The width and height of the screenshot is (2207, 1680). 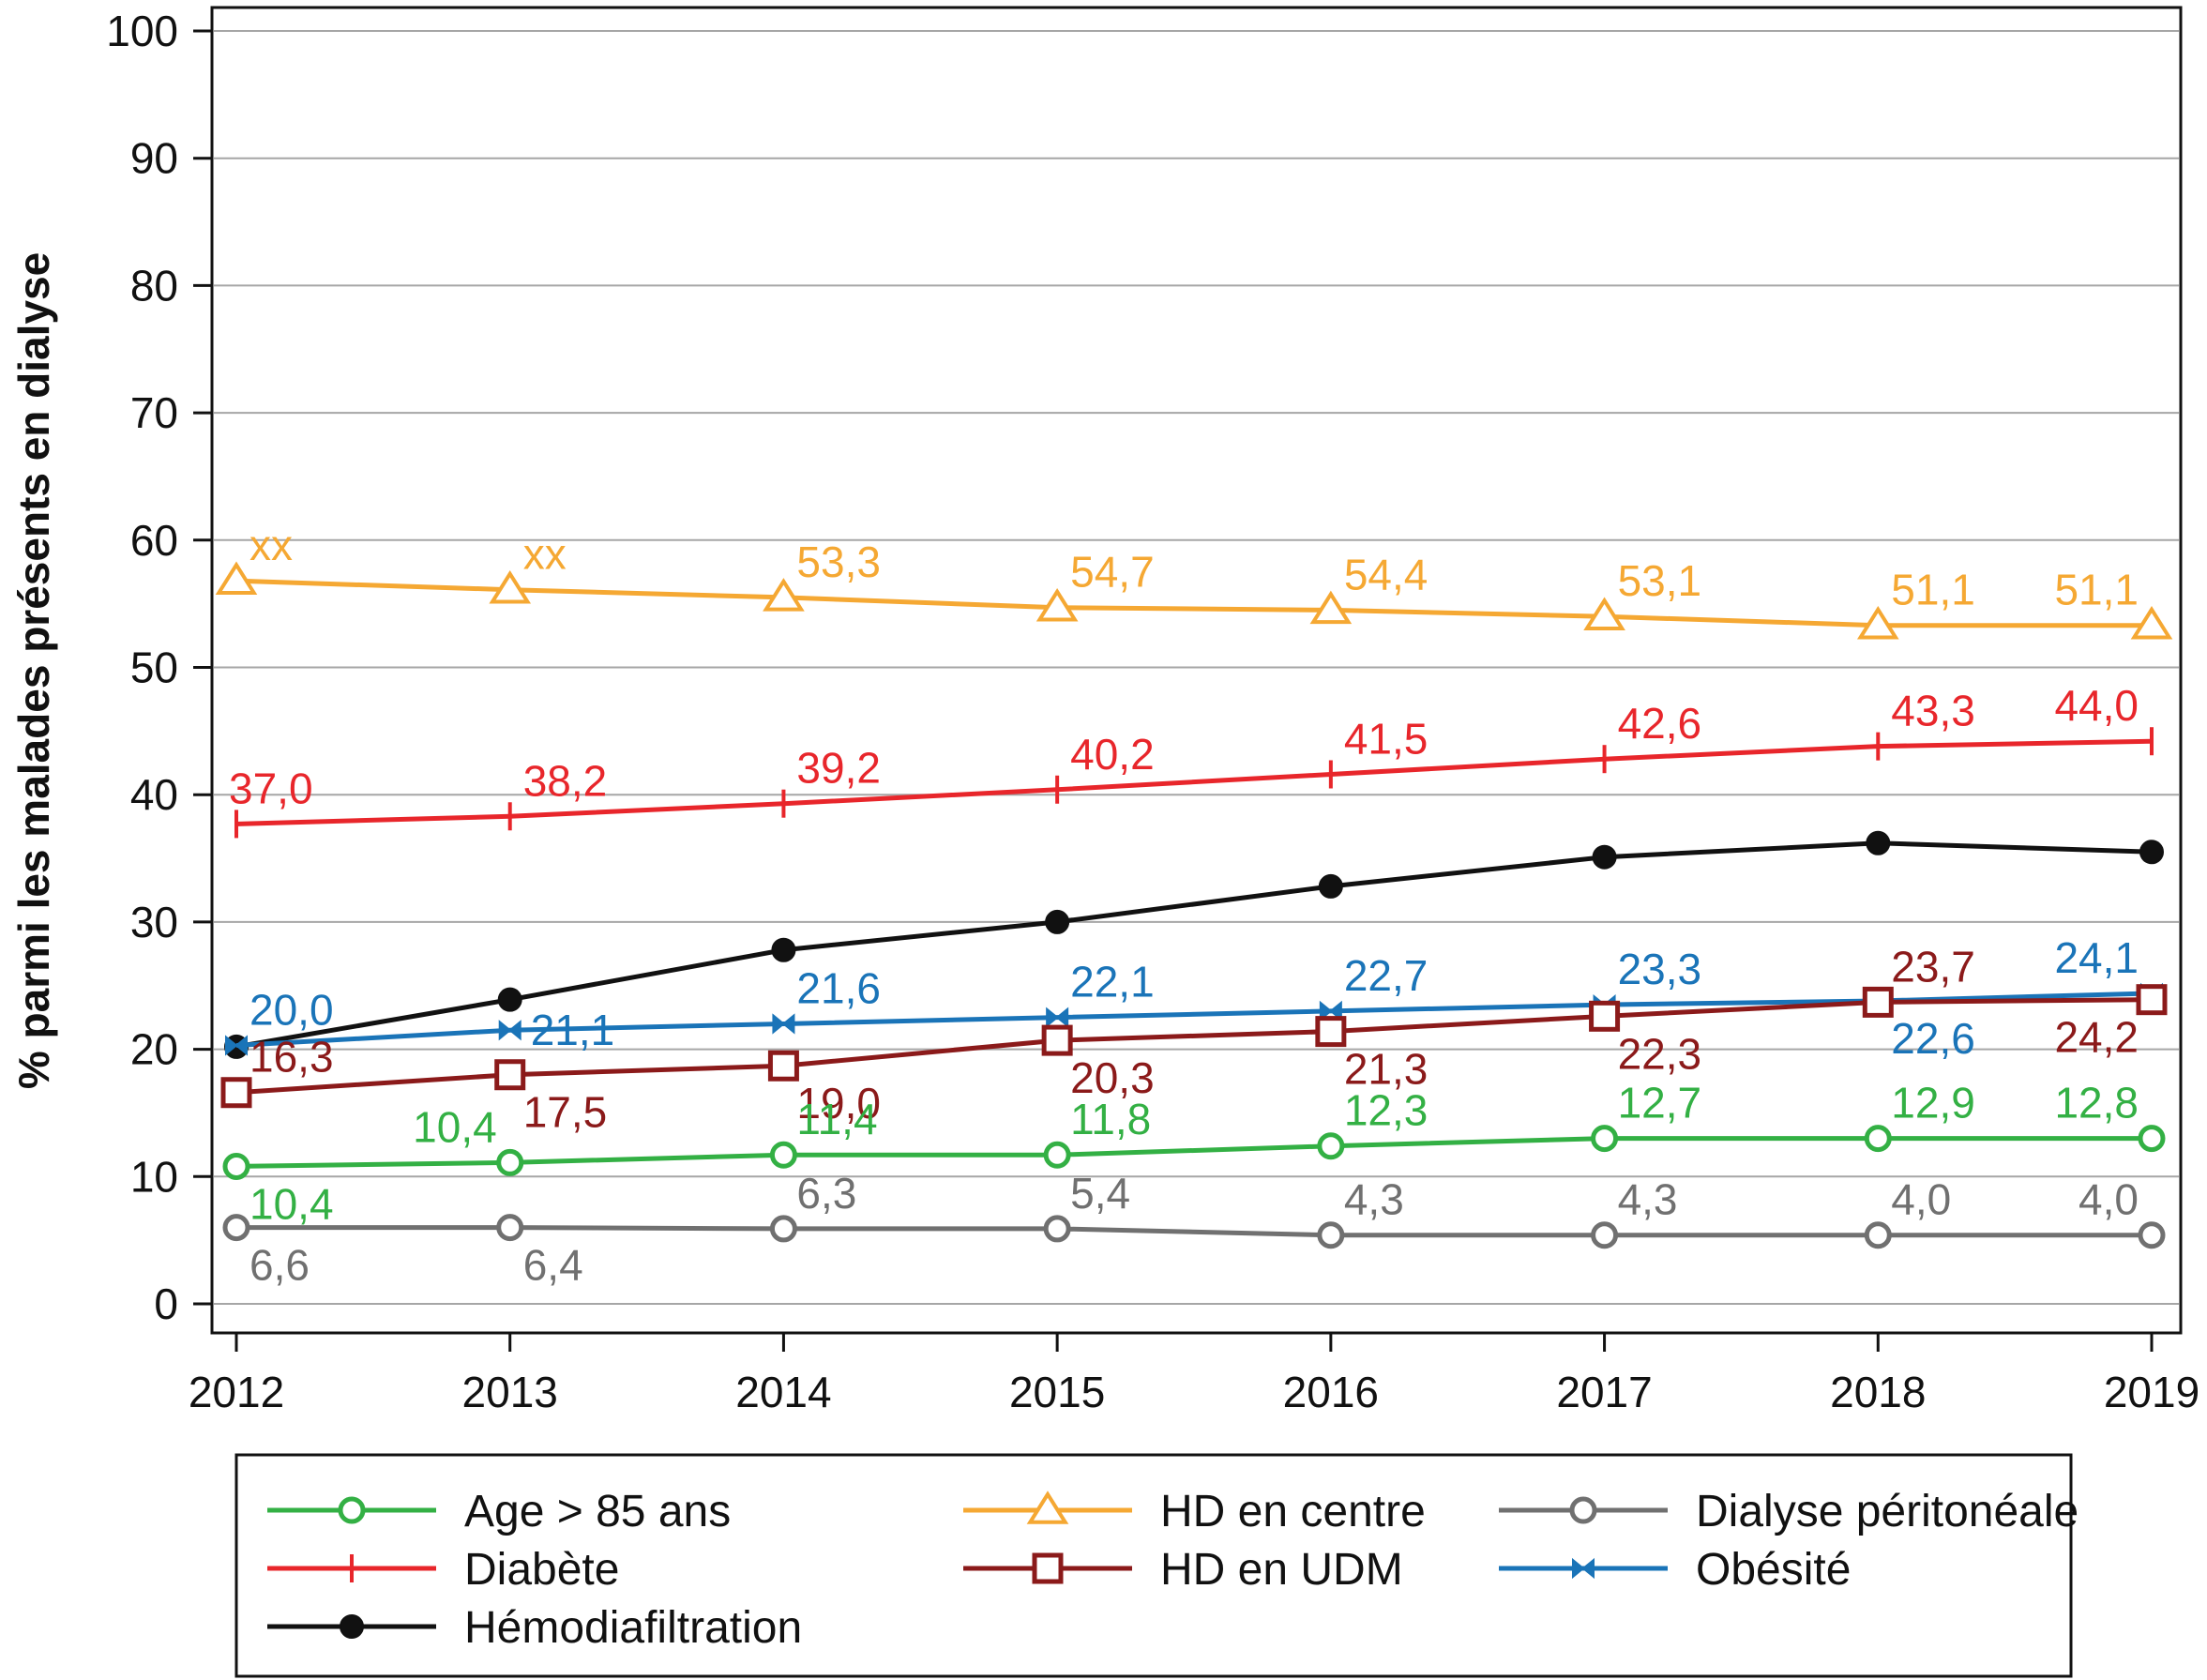 I want to click on x-tick-label: 2014, so click(x=783, y=1392).